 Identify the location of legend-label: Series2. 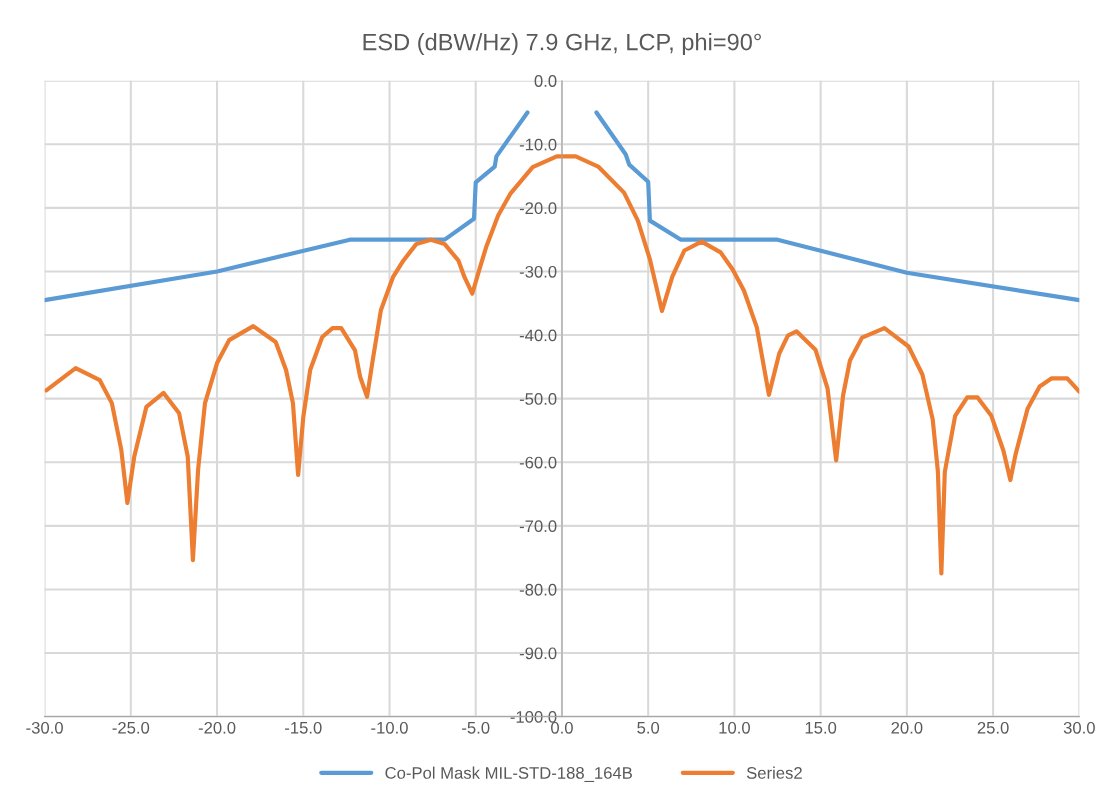
(774, 772).